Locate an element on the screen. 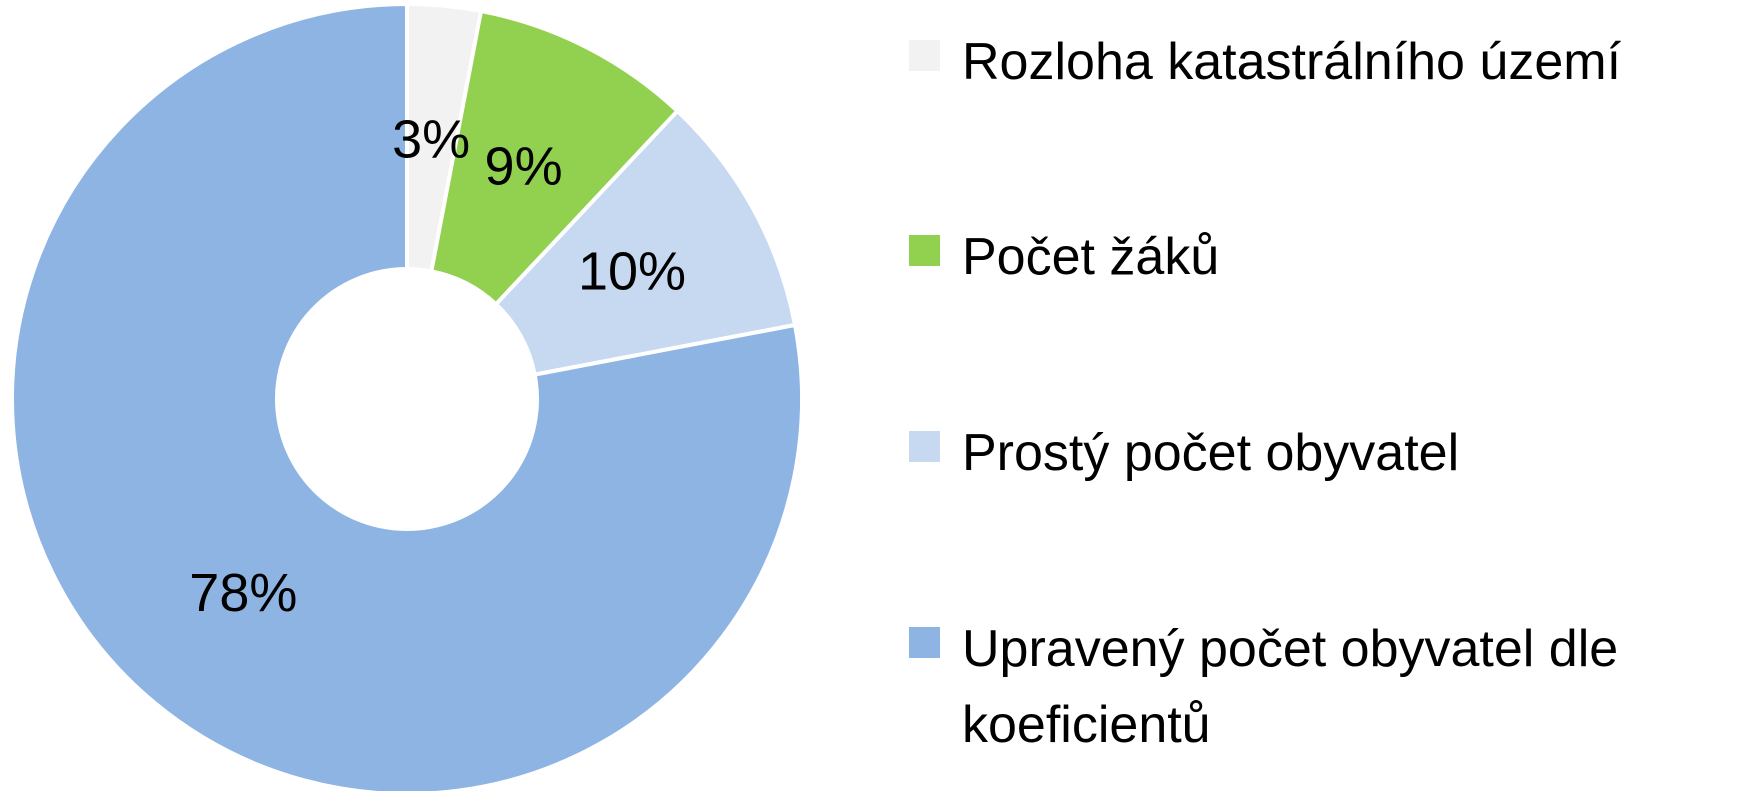  legend-label: Upravený počet obyvatel dle koeficientů is located at coordinates (1290, 687).